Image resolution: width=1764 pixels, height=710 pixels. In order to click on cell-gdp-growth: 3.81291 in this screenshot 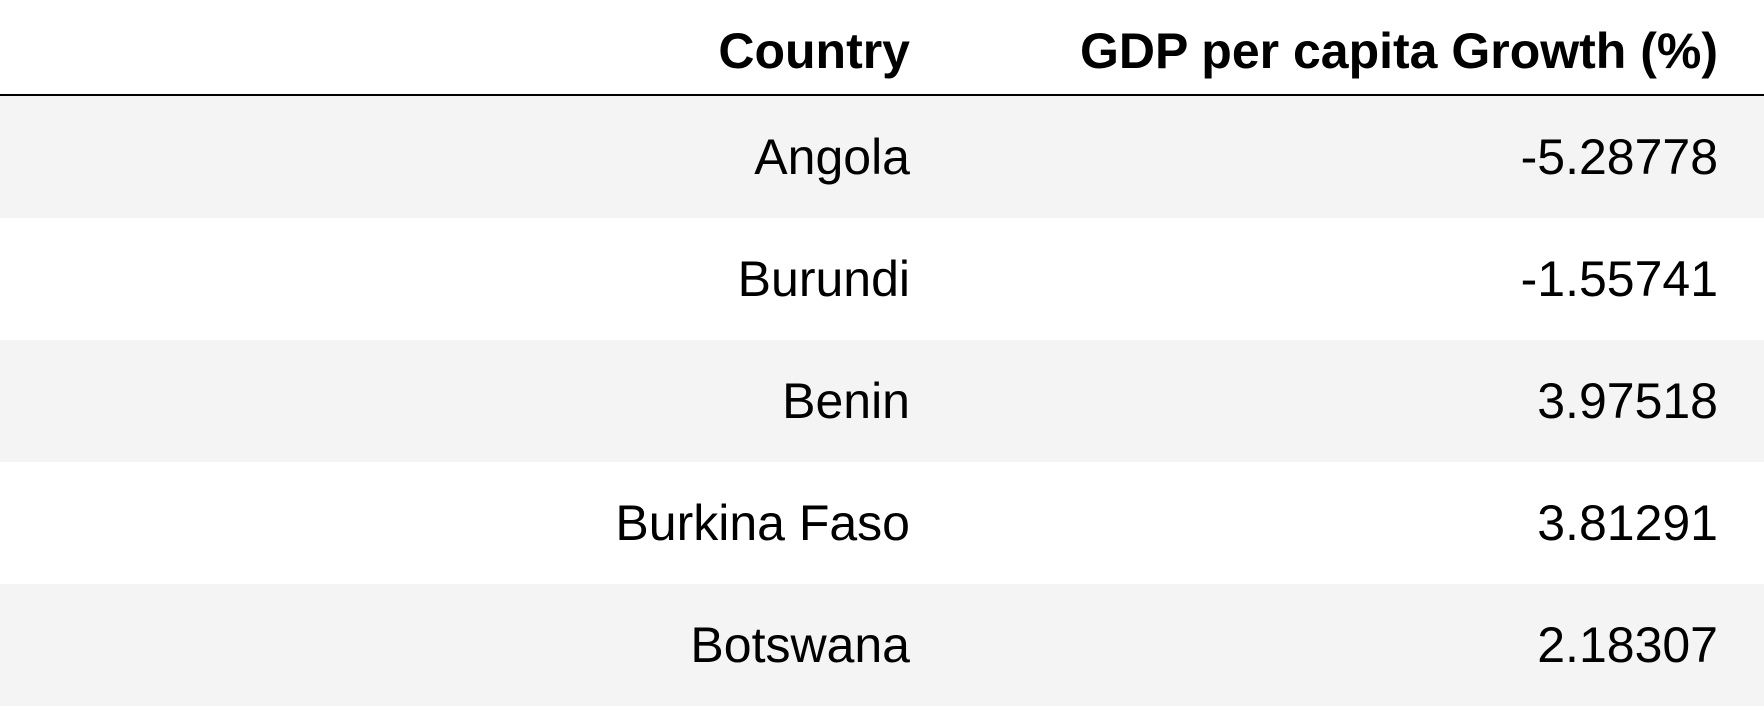, I will do `click(1627, 523)`.